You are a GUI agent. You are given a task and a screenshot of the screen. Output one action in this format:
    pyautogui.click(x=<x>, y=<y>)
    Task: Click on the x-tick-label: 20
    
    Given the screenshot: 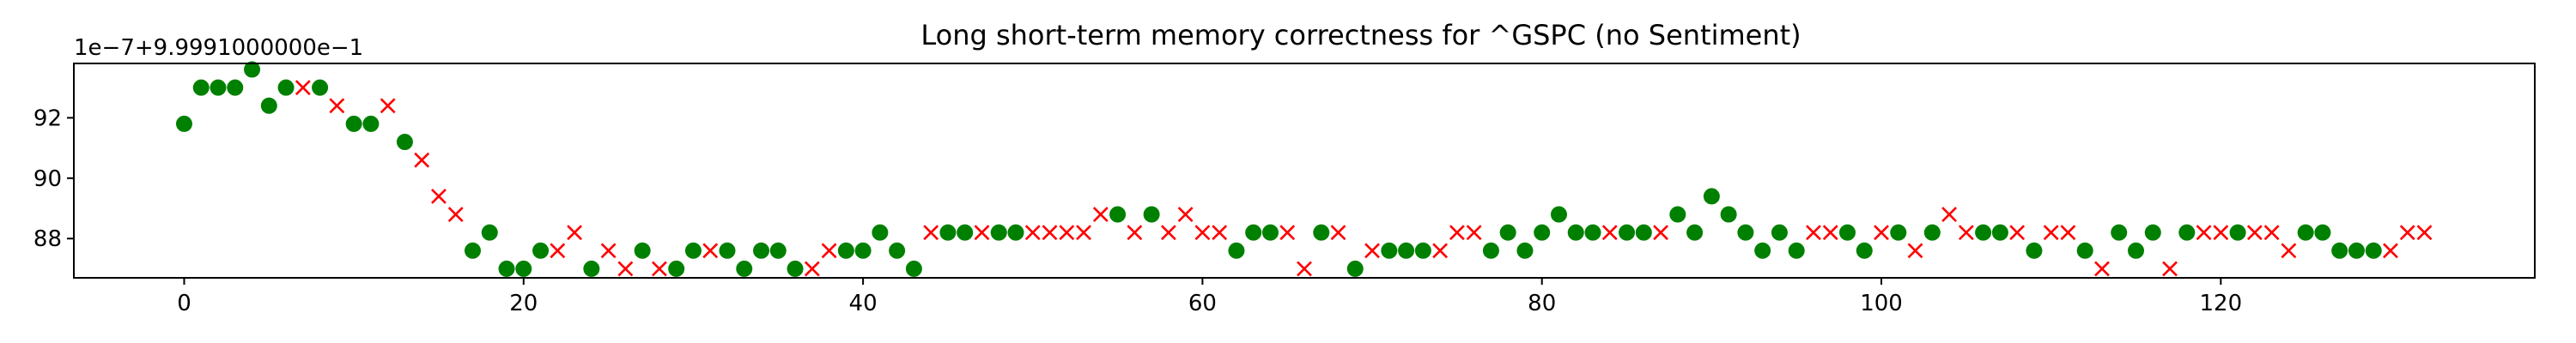 What is the action you would take?
    pyautogui.click(x=523, y=304)
    